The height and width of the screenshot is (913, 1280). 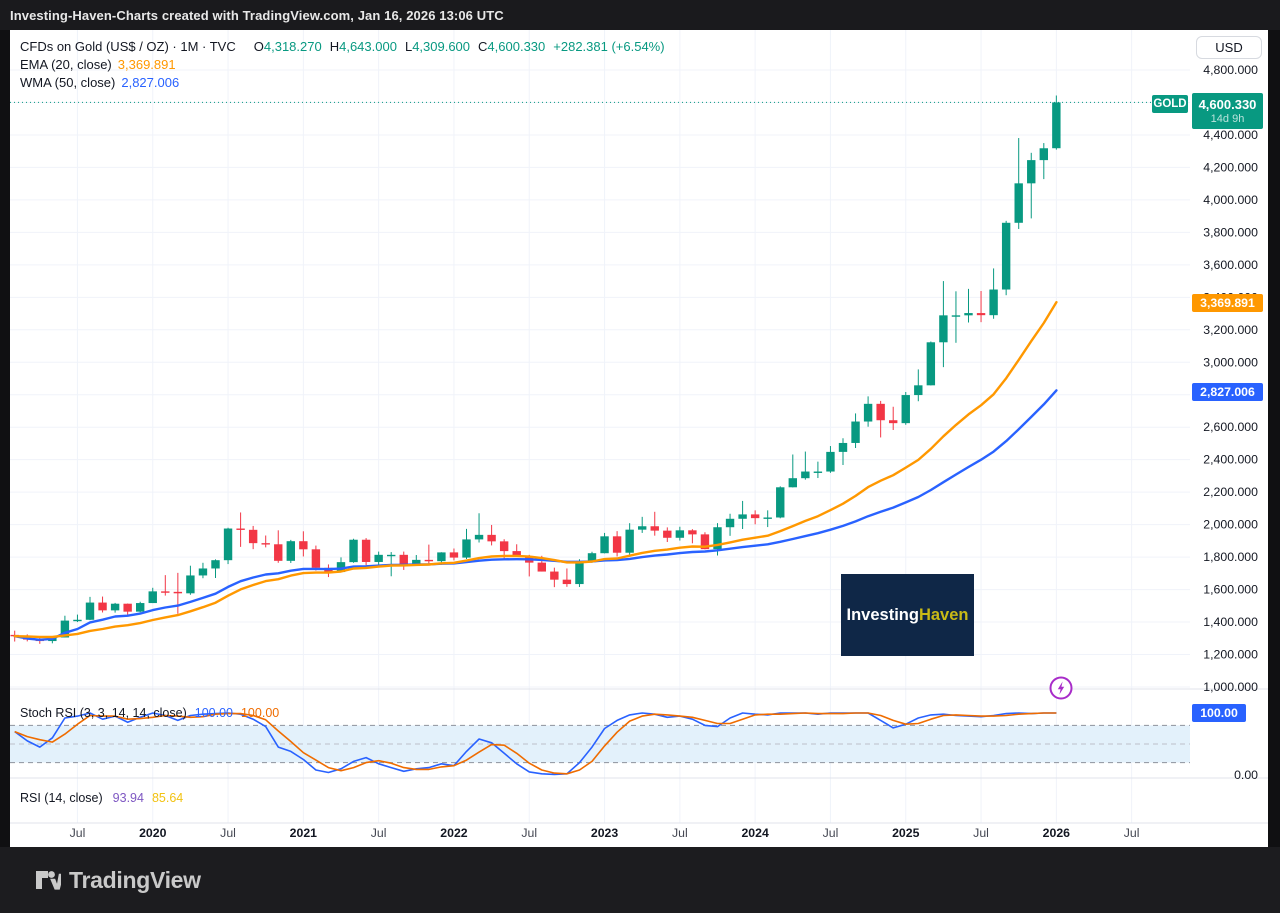 I want to click on ema-value: 3,369.891, so click(x=146, y=64).